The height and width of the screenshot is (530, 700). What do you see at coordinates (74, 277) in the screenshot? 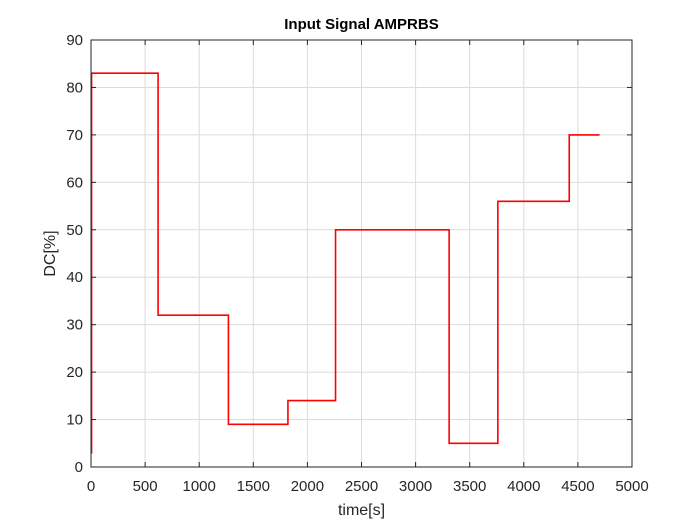
I see `y-tick-label: 40` at bounding box center [74, 277].